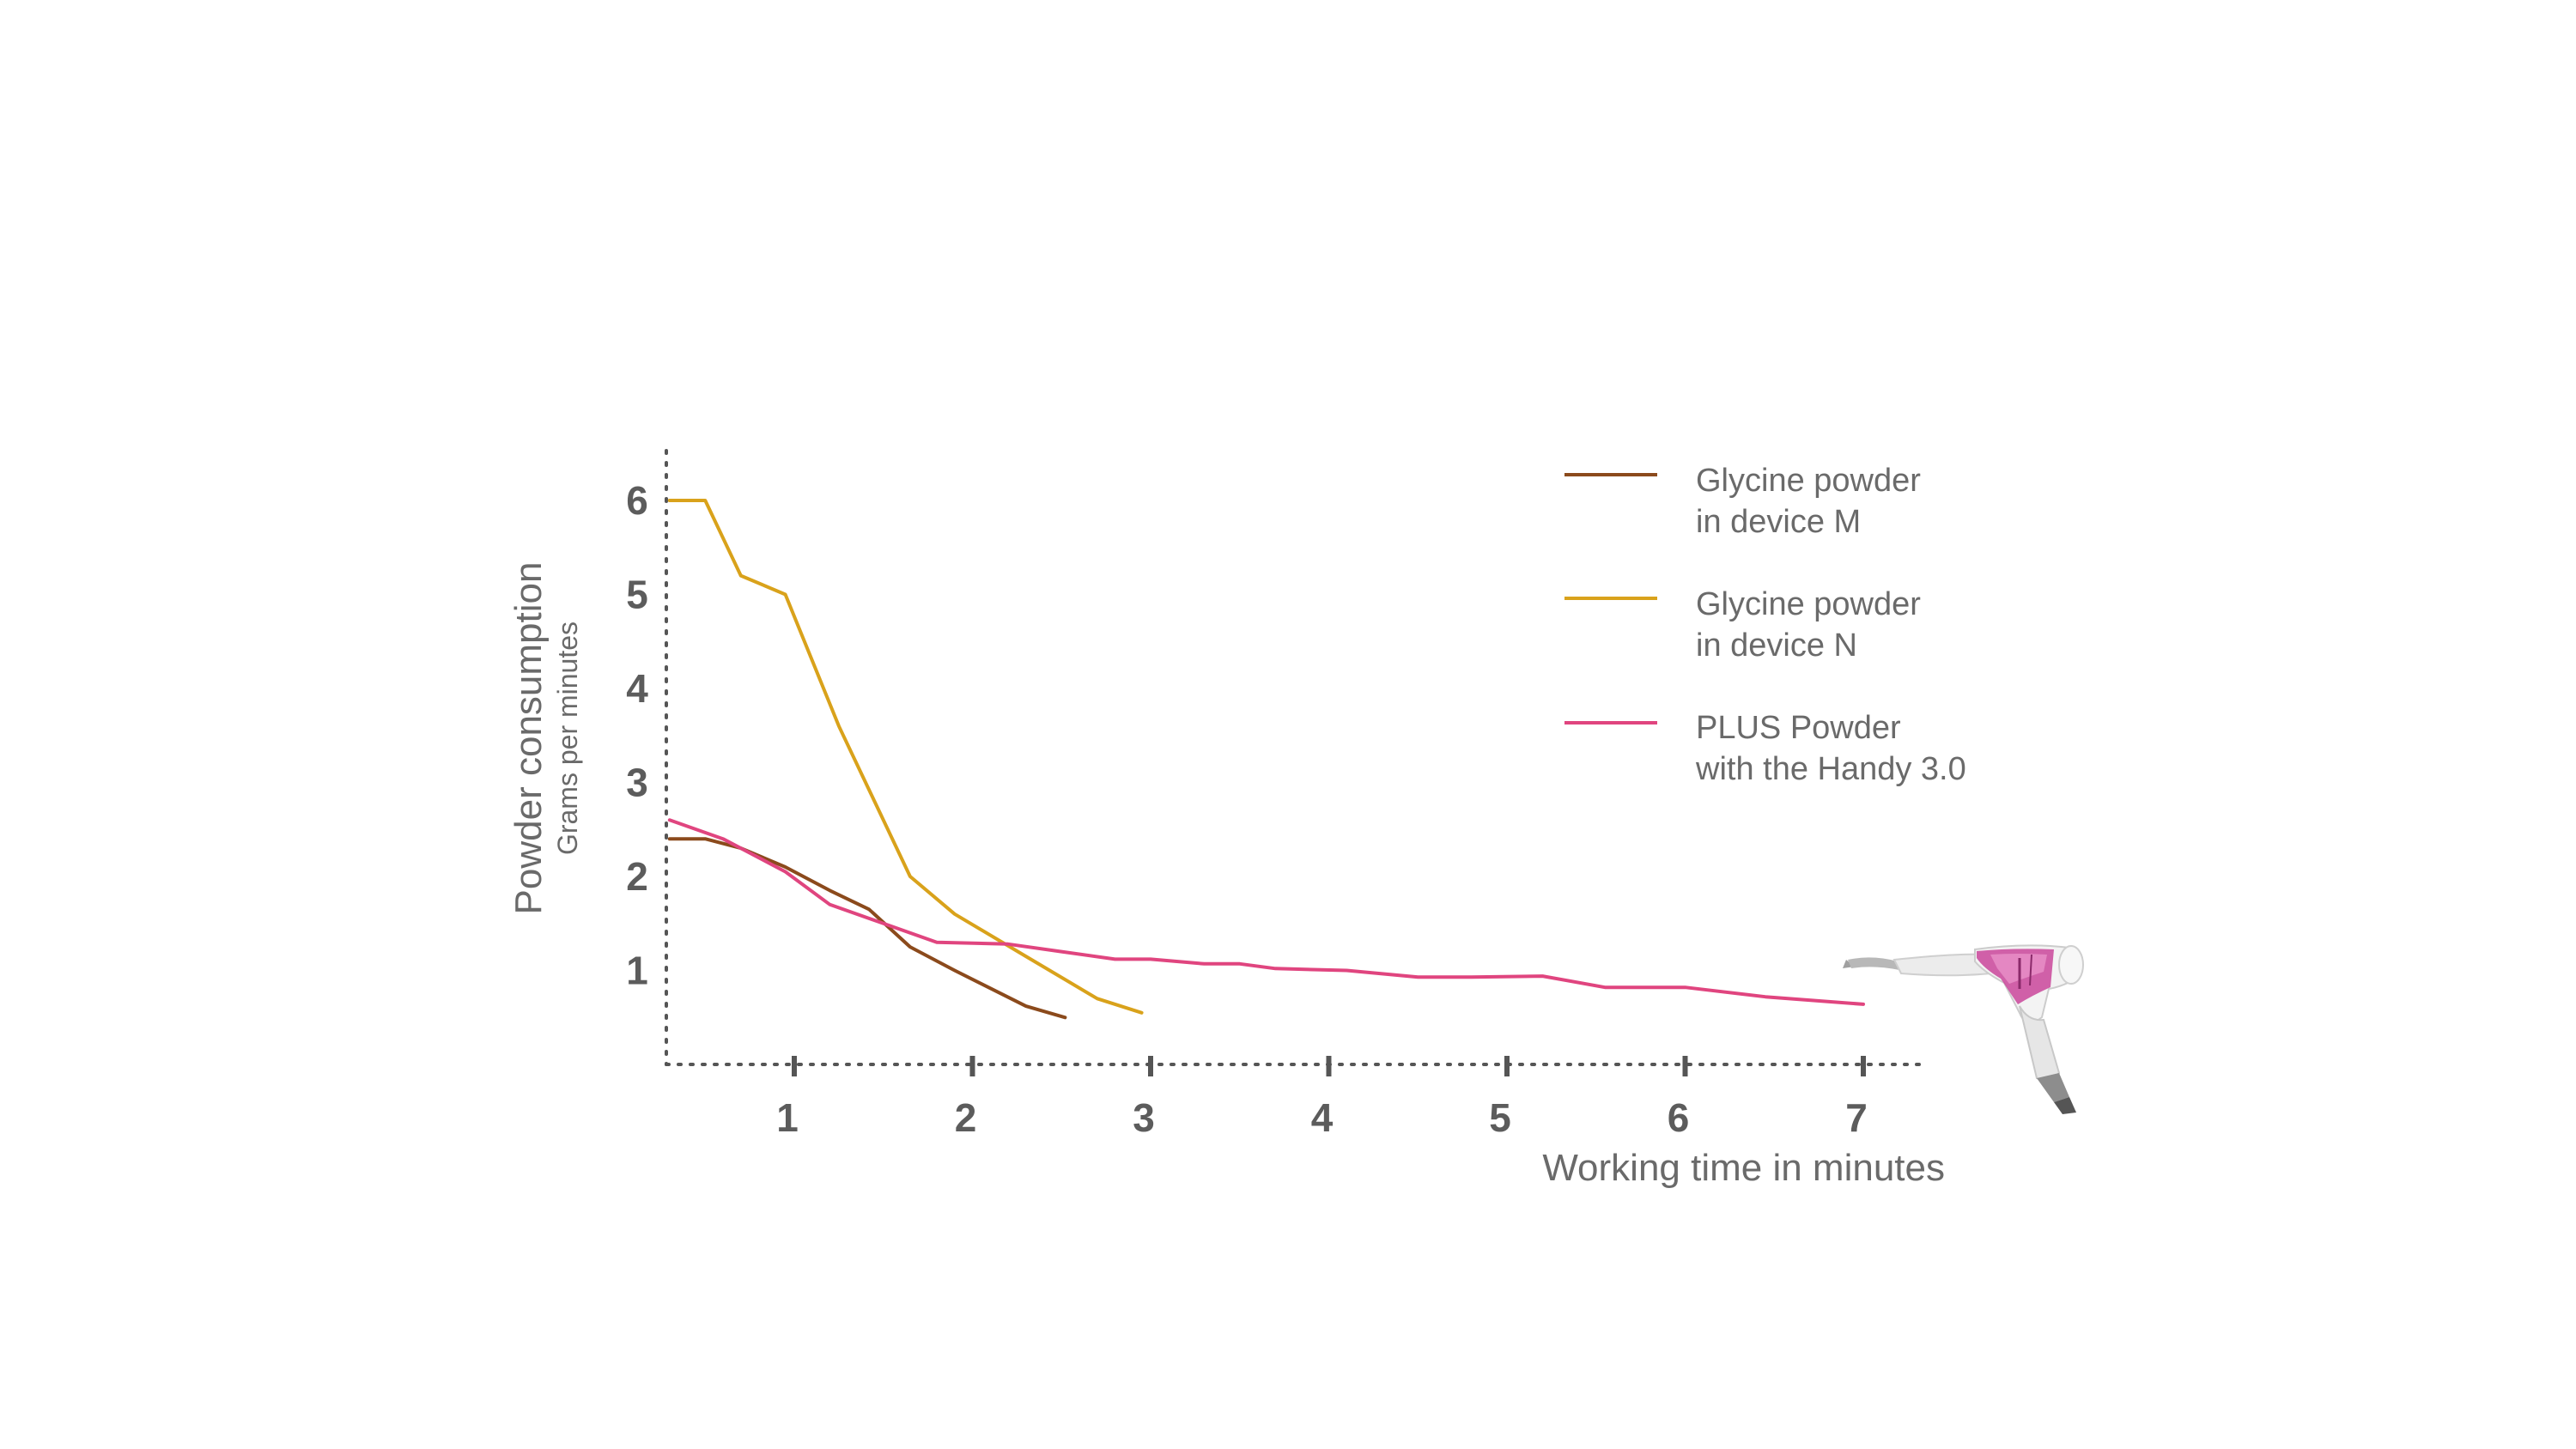 The height and width of the screenshot is (1449, 2576). Describe the element at coordinates (1830, 769) in the screenshot. I see `legend-label-plus-powder-line2: with the Handy 3.0` at that location.